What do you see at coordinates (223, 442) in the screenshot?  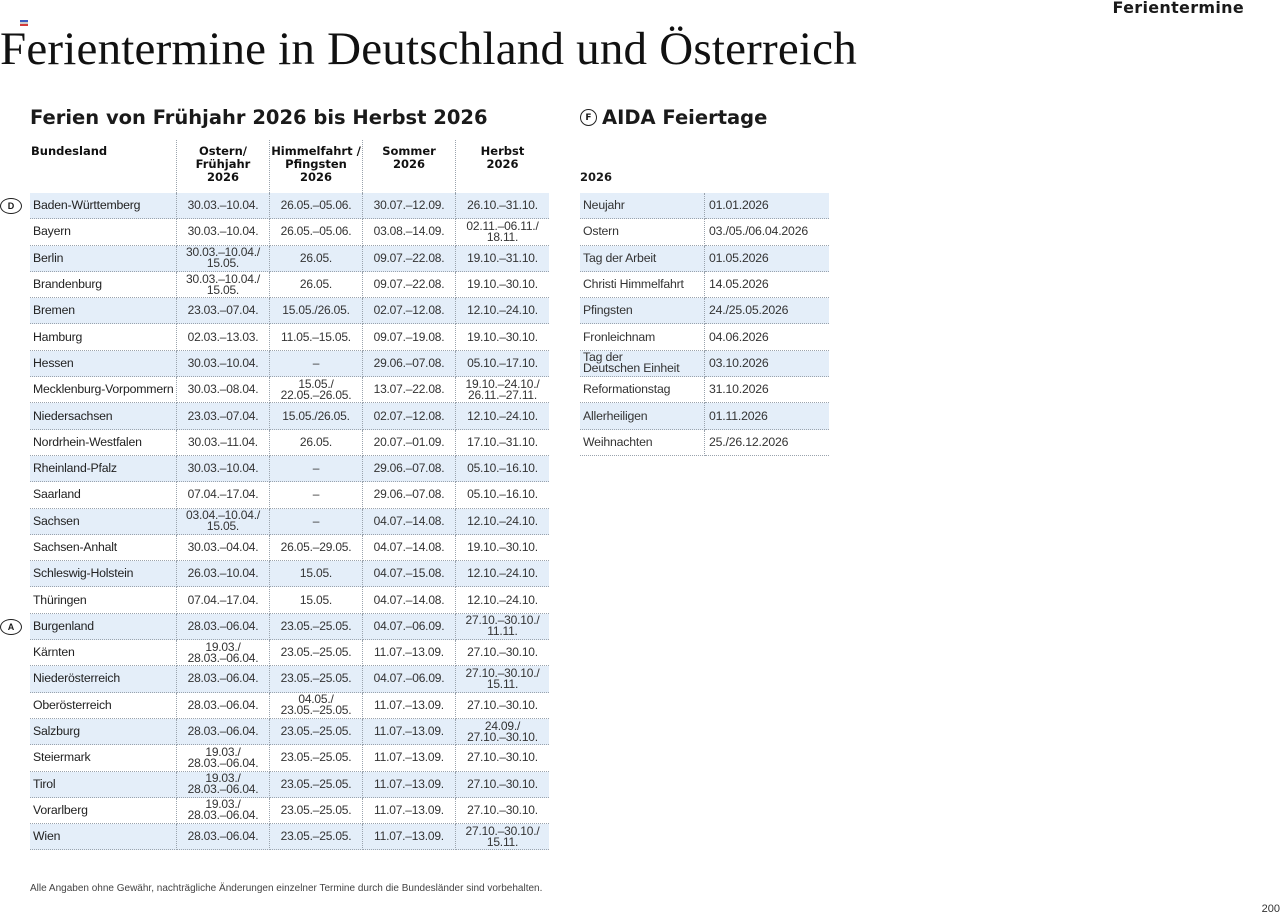 I see `date-cell: 30.03.–11.04.` at bounding box center [223, 442].